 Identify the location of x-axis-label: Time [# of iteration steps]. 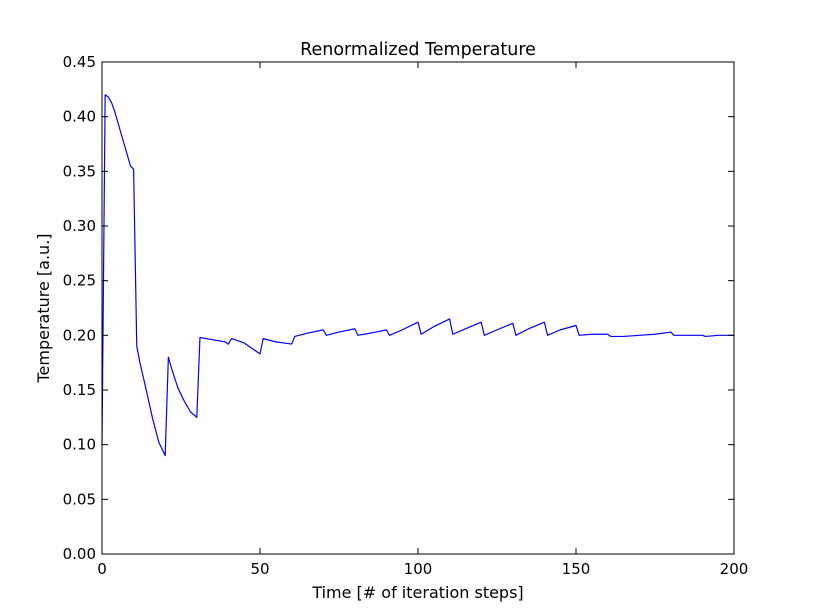
(417, 592).